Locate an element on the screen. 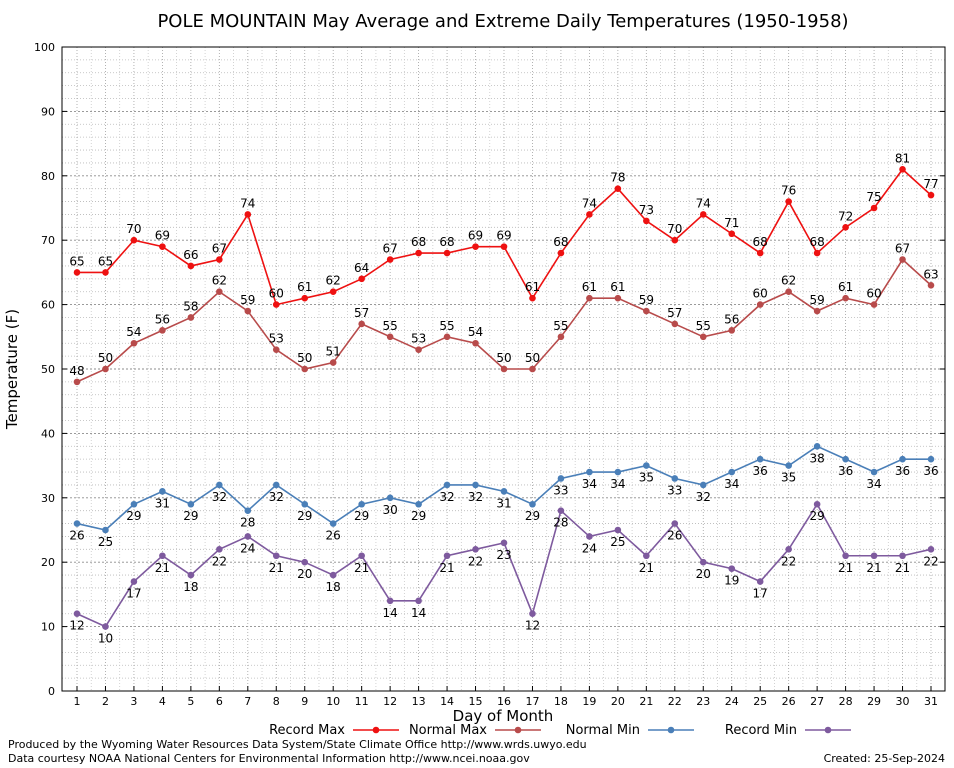 The width and height of the screenshot is (954, 768). legend-item: Normal Max is located at coordinates (475, 730).